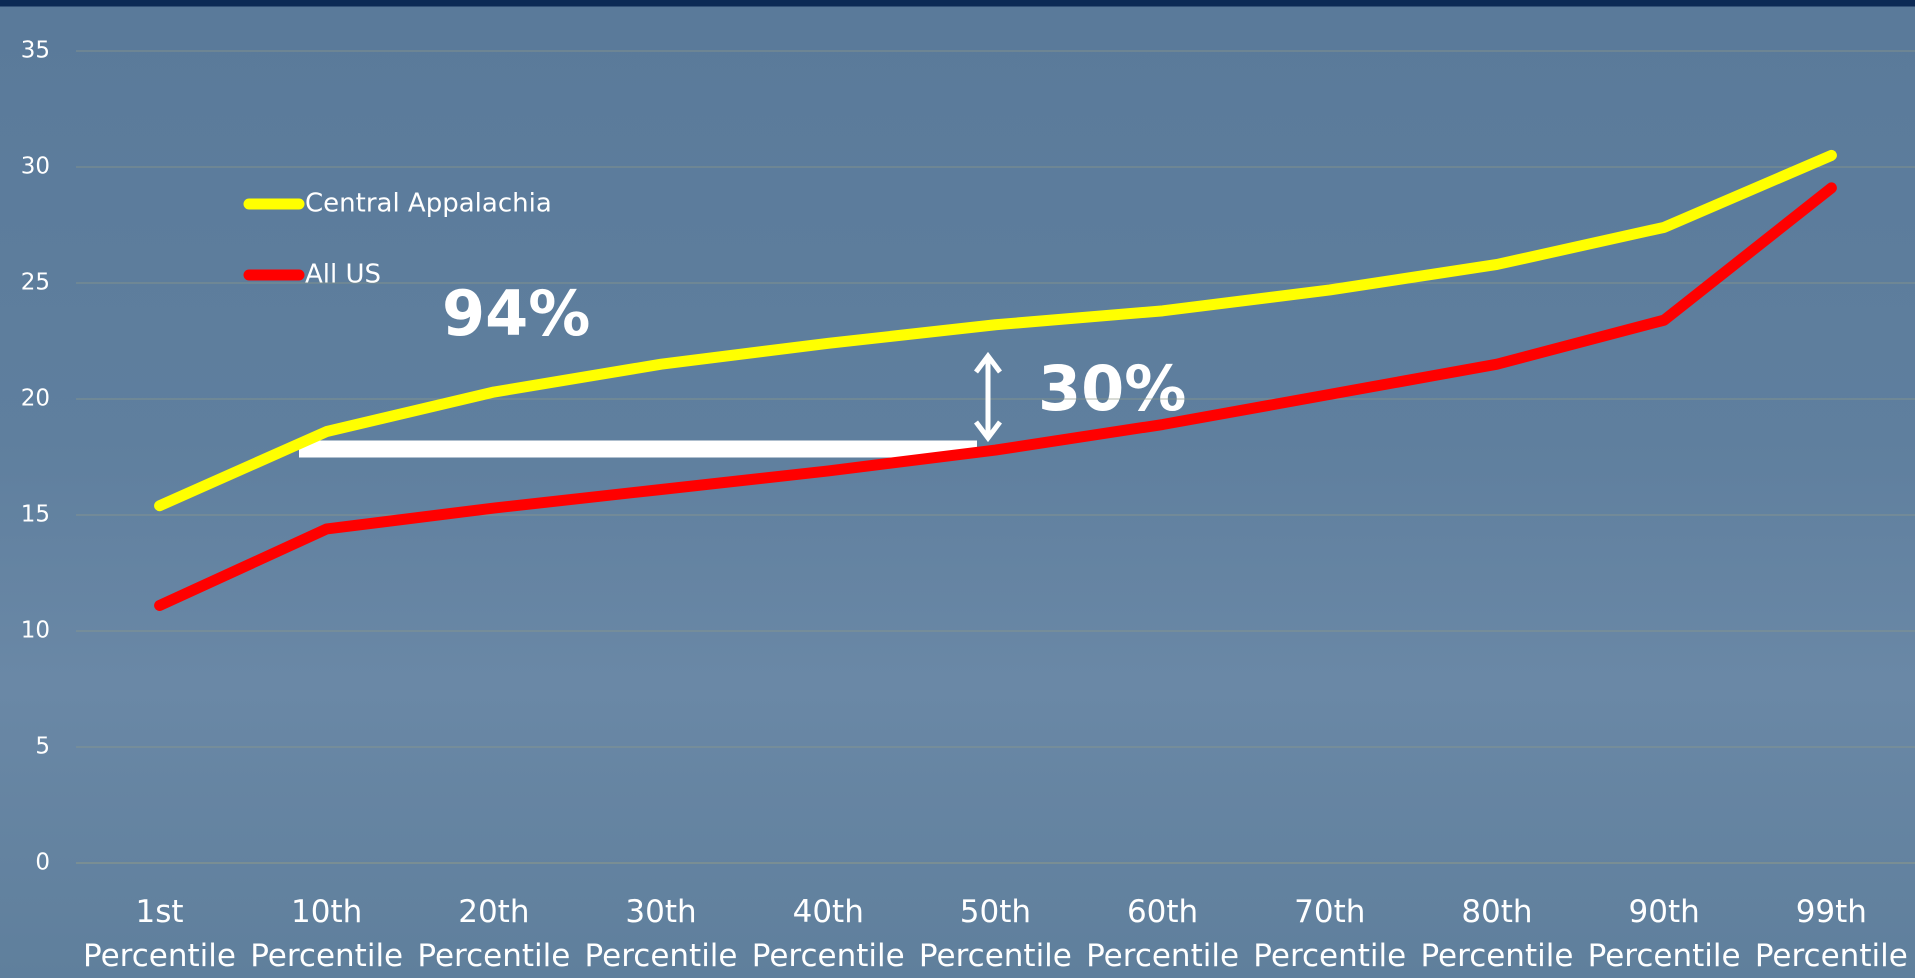 The image size is (1915, 978). Describe the element at coordinates (35, 283) in the screenshot. I see `y-tick-label: 25` at that location.